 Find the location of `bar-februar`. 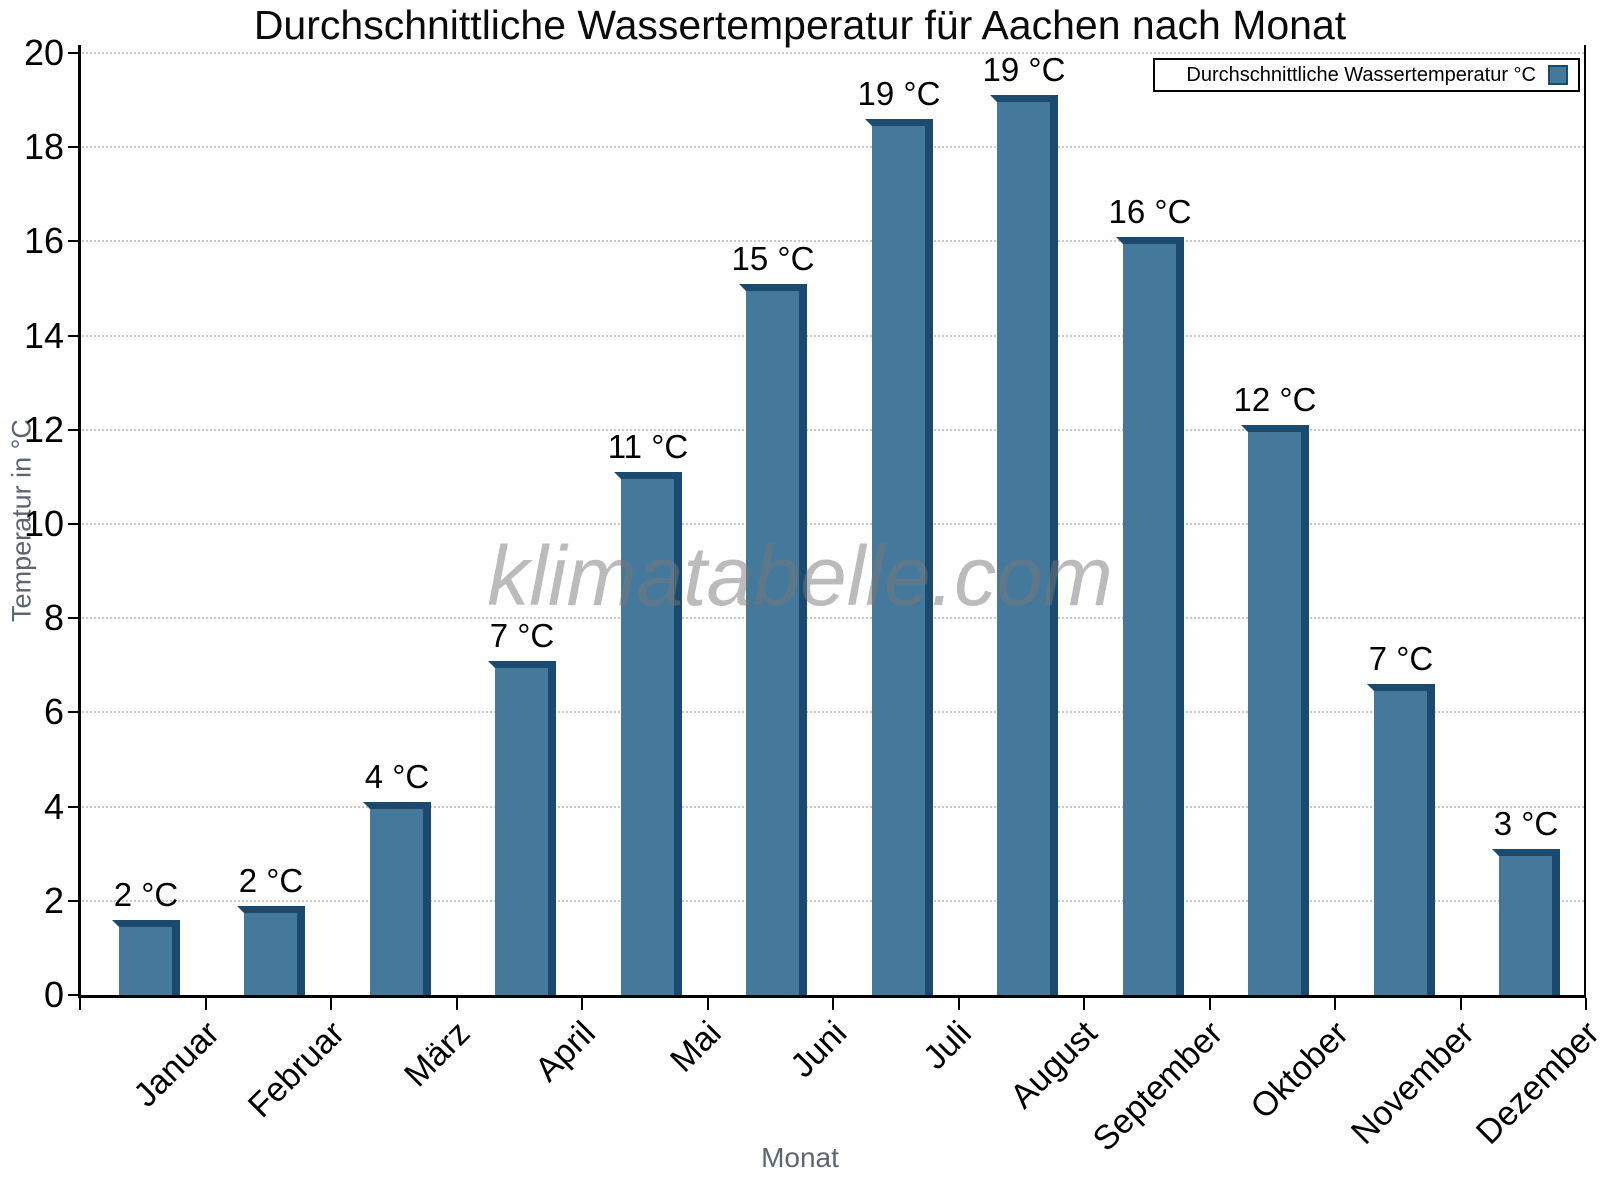

bar-februar is located at coordinates (271, 950).